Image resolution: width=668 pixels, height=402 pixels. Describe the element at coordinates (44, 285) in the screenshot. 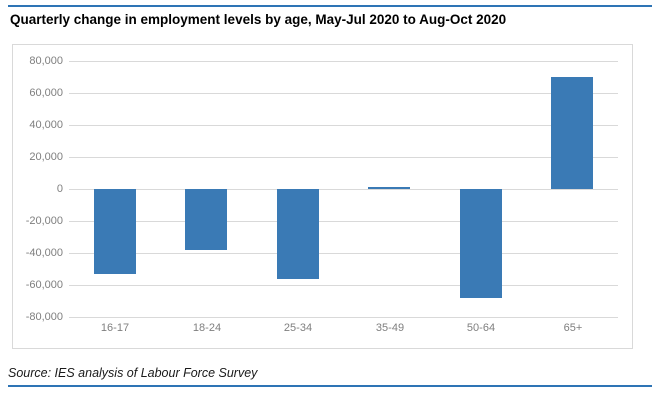

I see `y-tick-label: -60,000` at that location.